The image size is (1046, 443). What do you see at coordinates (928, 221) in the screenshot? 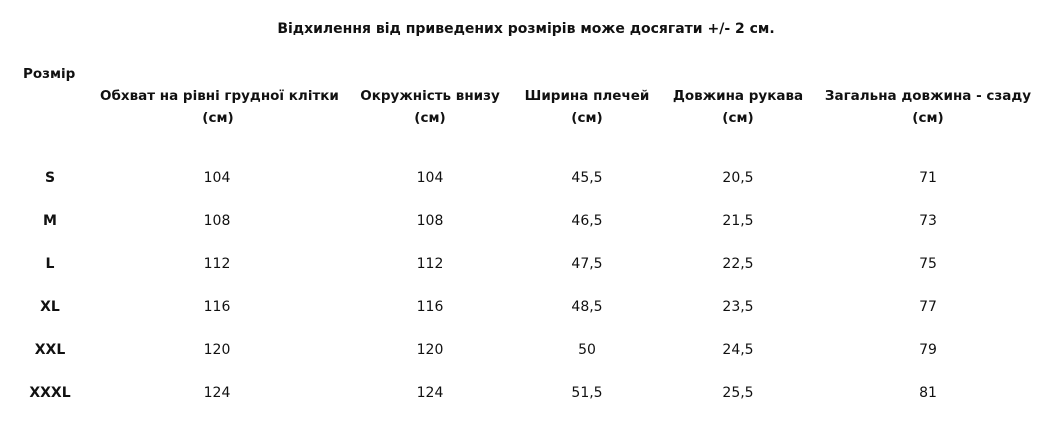
I see `value-cell: 73` at bounding box center [928, 221].